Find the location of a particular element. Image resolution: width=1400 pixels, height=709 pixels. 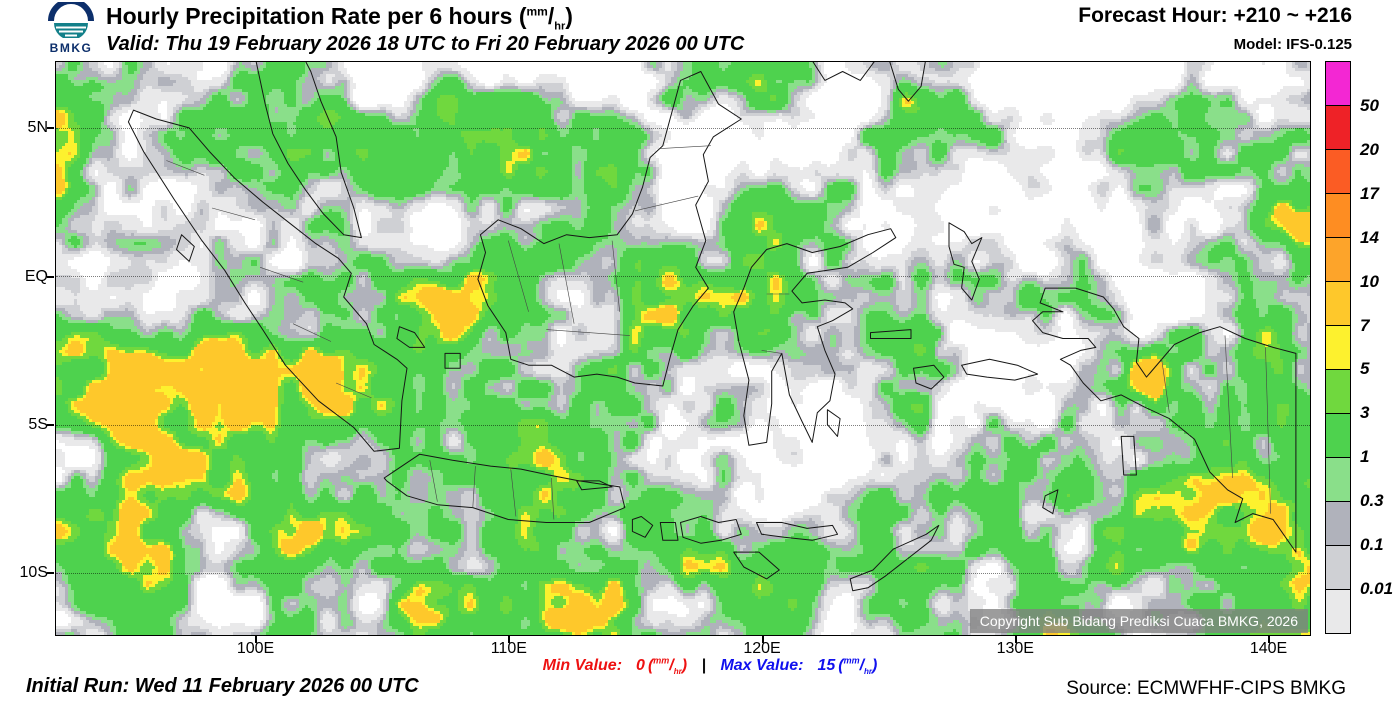

legend-label: 3 is located at coordinates (1365, 413).